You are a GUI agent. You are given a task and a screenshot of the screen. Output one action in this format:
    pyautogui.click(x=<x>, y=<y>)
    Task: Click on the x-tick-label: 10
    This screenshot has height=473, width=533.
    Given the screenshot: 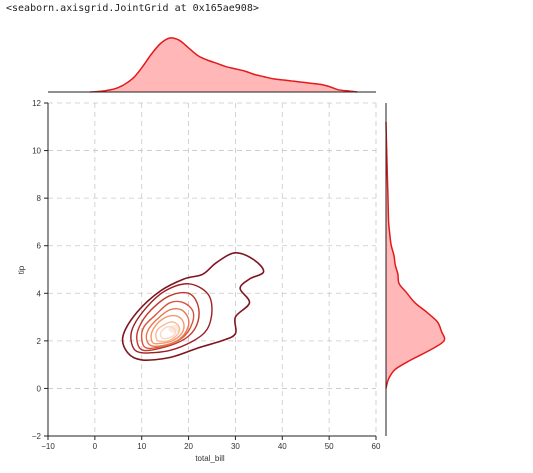 What is the action you would take?
    pyautogui.click(x=141, y=446)
    